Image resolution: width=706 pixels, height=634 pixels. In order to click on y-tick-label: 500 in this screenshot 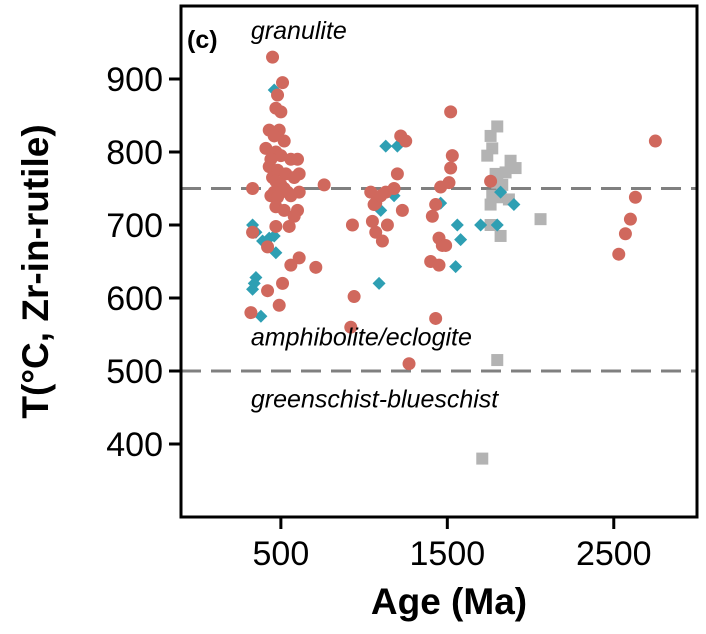, I will do `click(134, 372)`.